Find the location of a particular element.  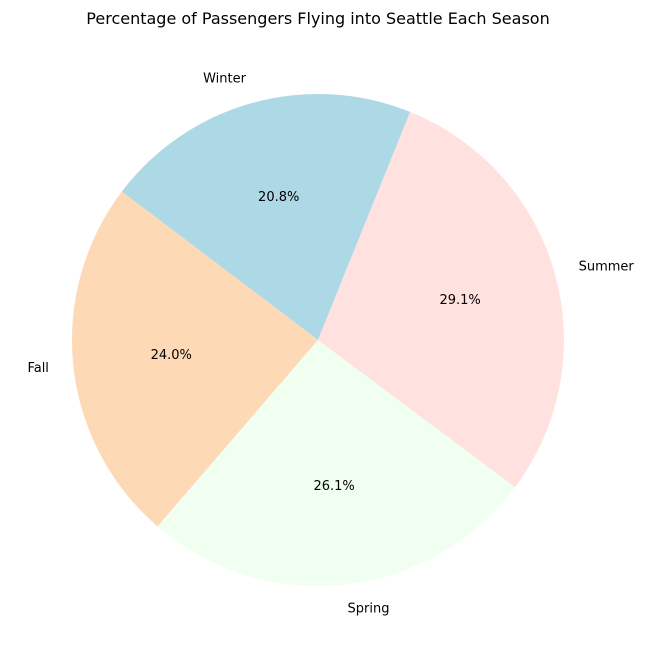

slice-percent-spring: 26.1% is located at coordinates (333, 486).